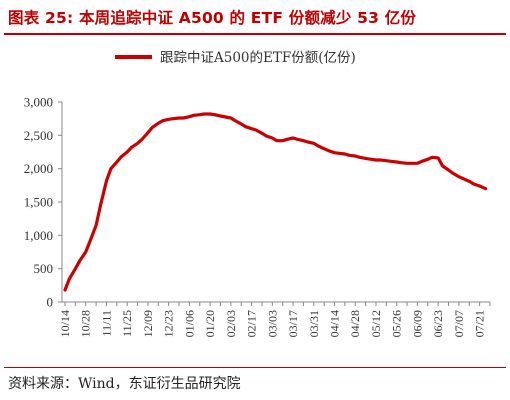 The height and width of the screenshot is (400, 510). I want to click on source-rule, so click(255, 367).